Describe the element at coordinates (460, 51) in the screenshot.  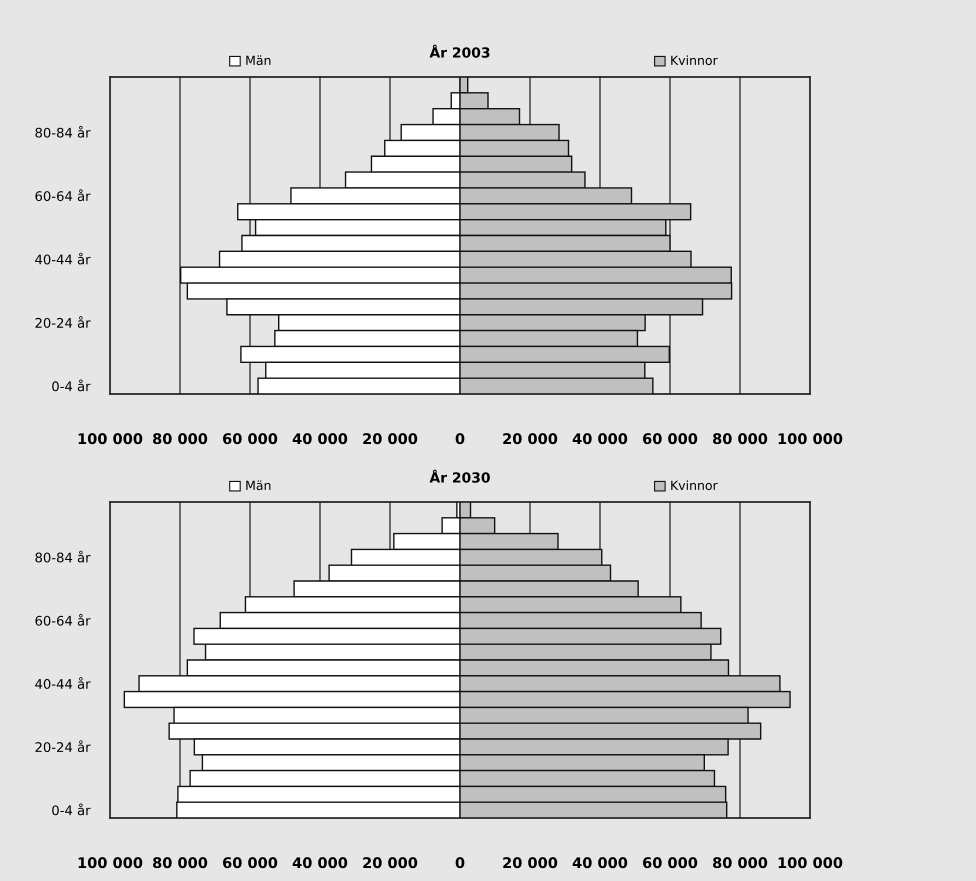
I see `chart-title: År 2003` at that location.